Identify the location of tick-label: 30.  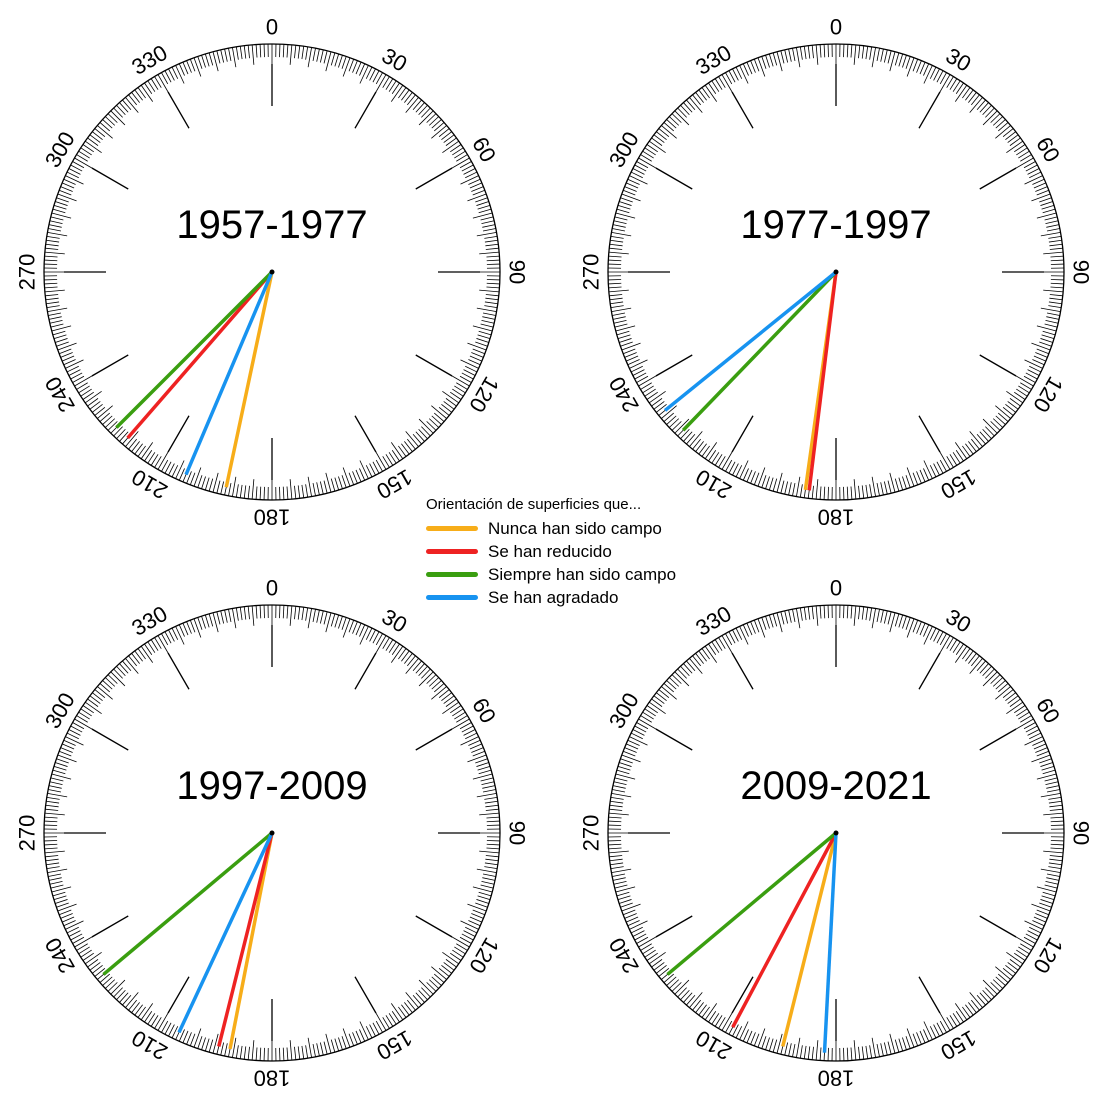
(959, 621).